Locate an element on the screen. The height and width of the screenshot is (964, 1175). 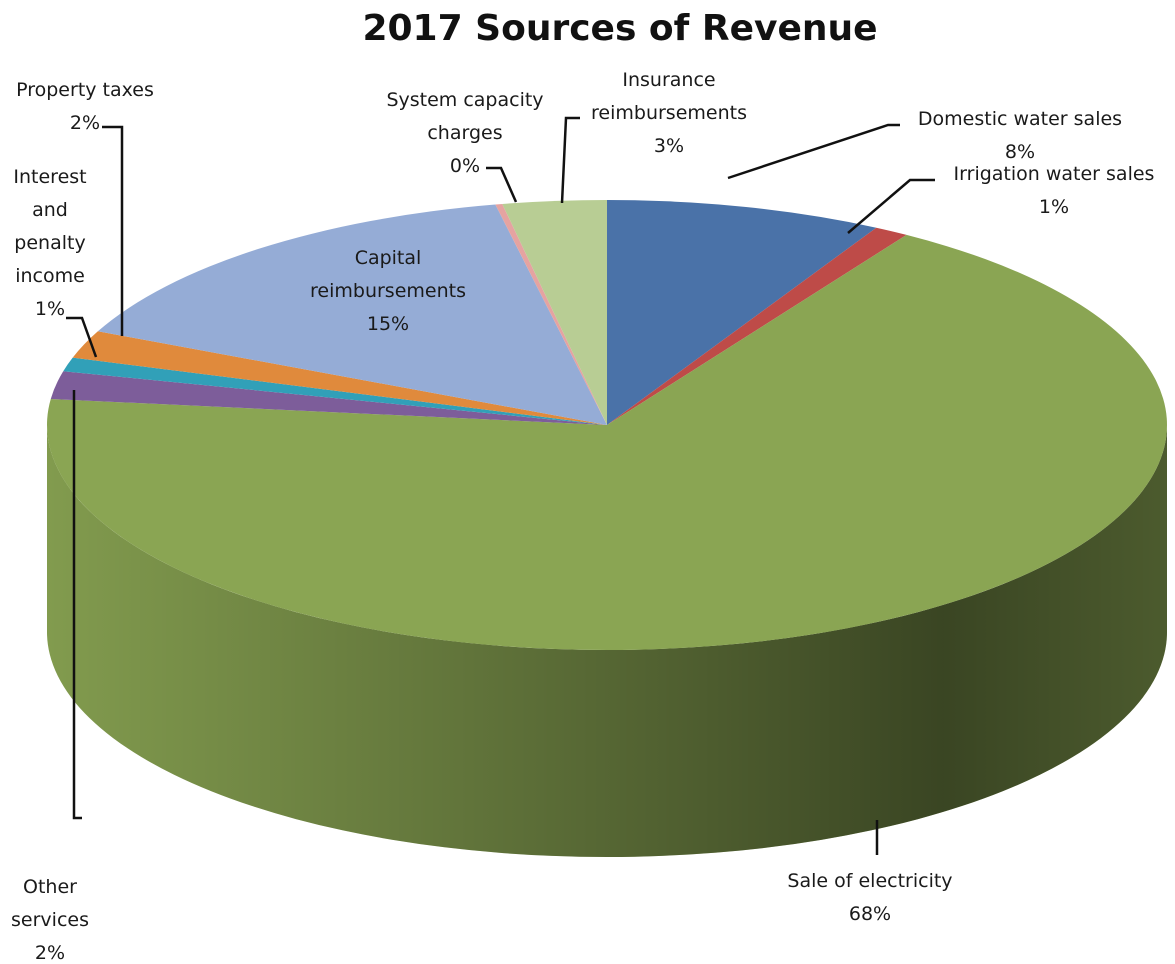
data-label-insurance-reimbursements-percent: 3% is located at coordinates (669, 146).